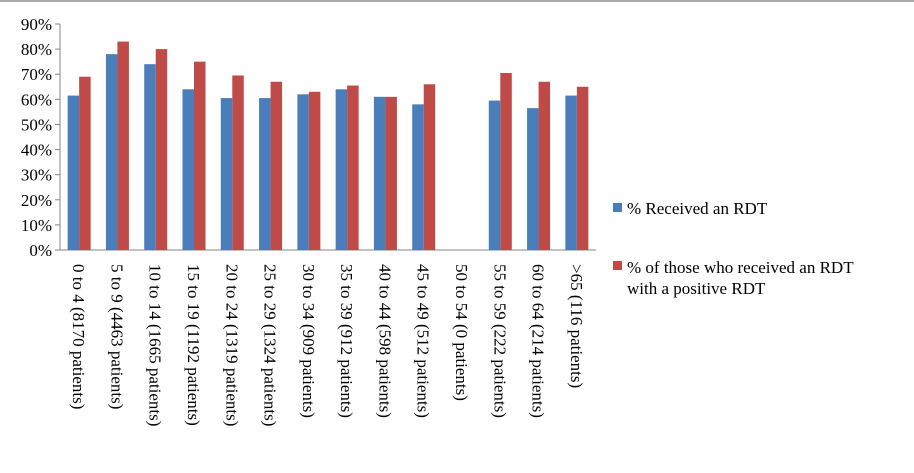 Image resolution: width=914 pixels, height=473 pixels. Describe the element at coordinates (461, 332) in the screenshot. I see `x-tick-label: 50 to 54 (0 patients)` at that location.